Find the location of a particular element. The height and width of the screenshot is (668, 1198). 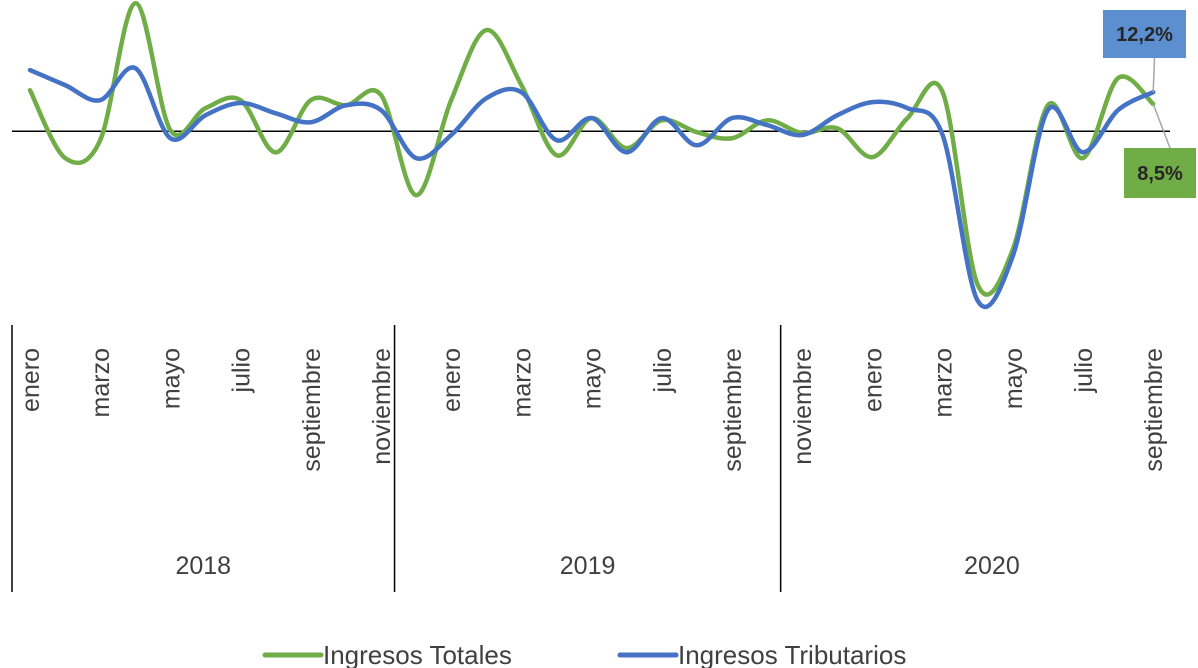

group-label: 2019 is located at coordinates (588, 566).